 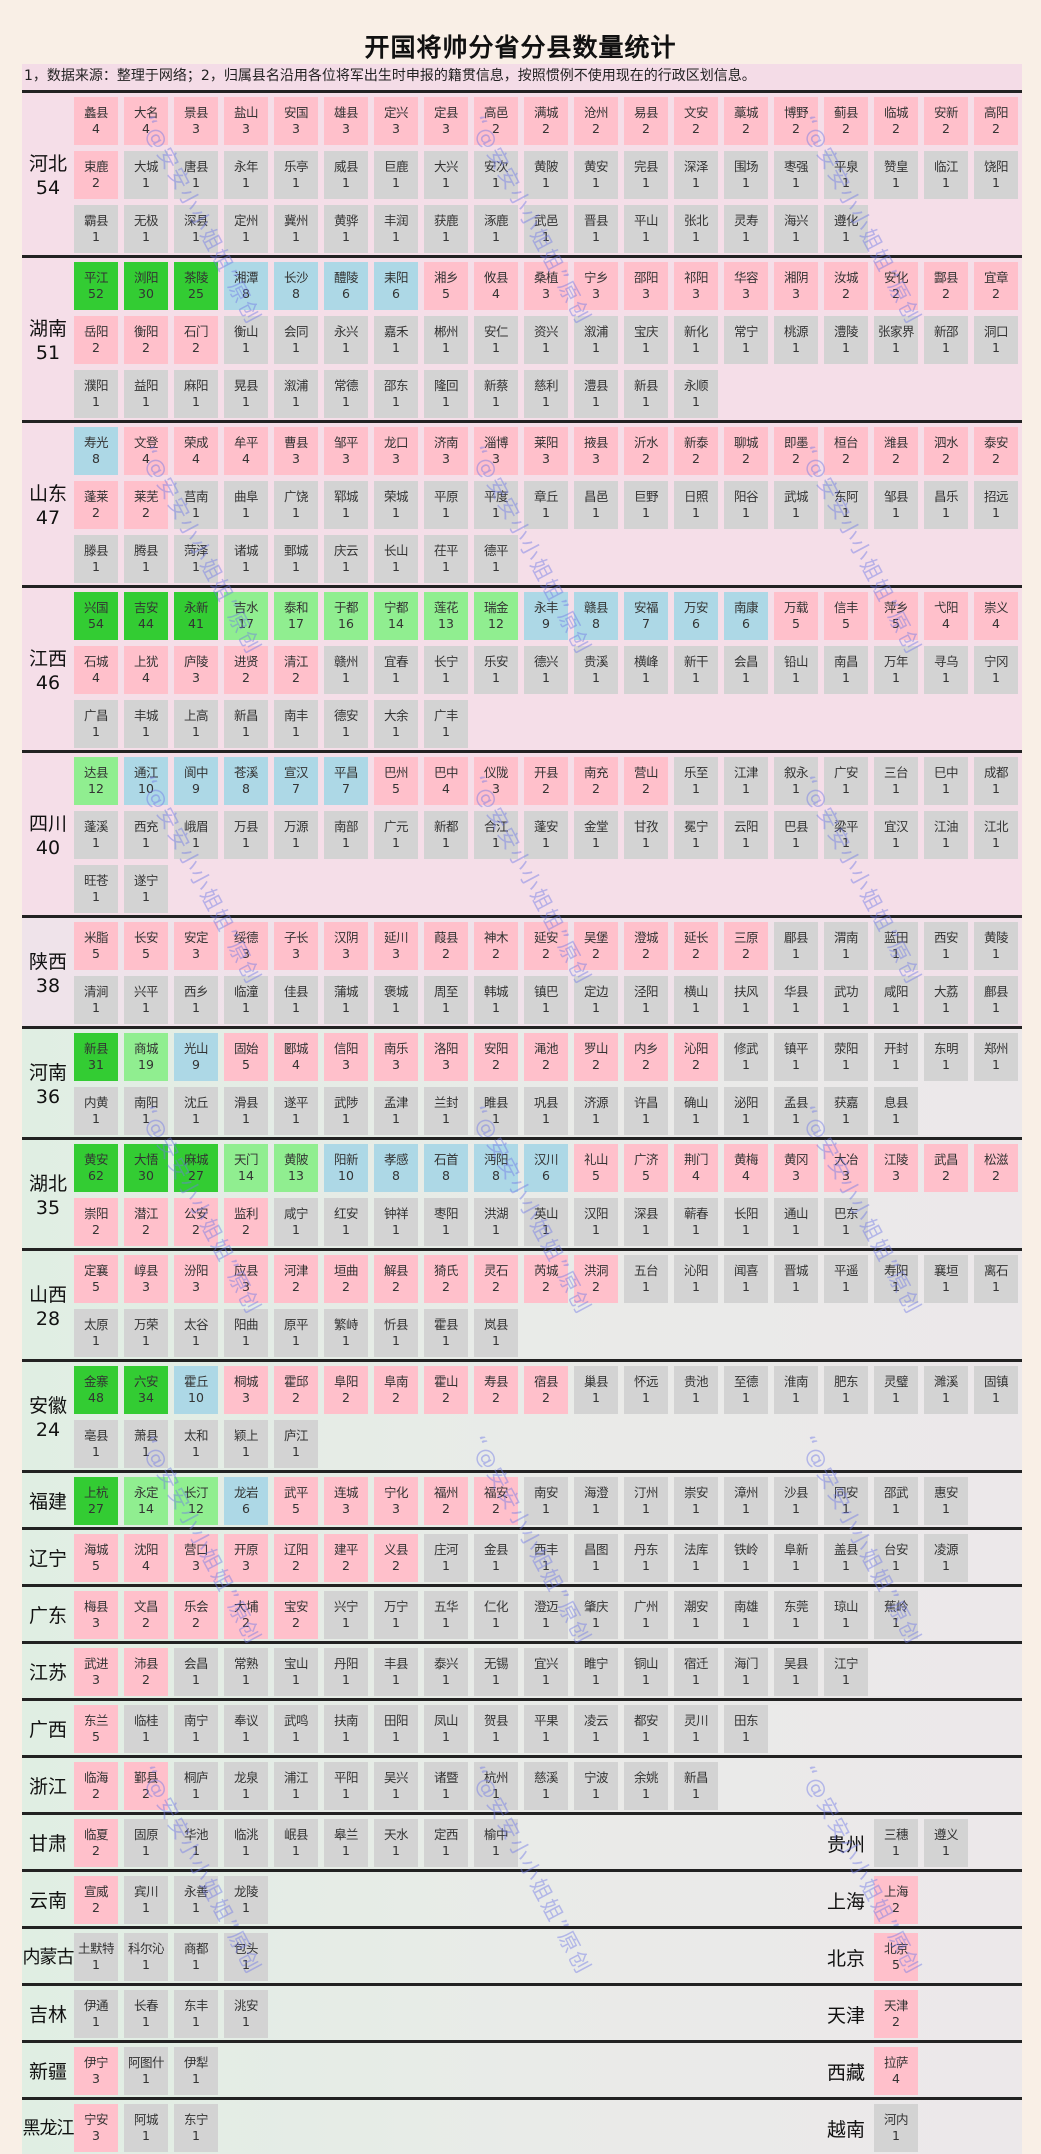 What do you see at coordinates (246, 2005) in the screenshot?
I see `county-name: 洮安` at bounding box center [246, 2005].